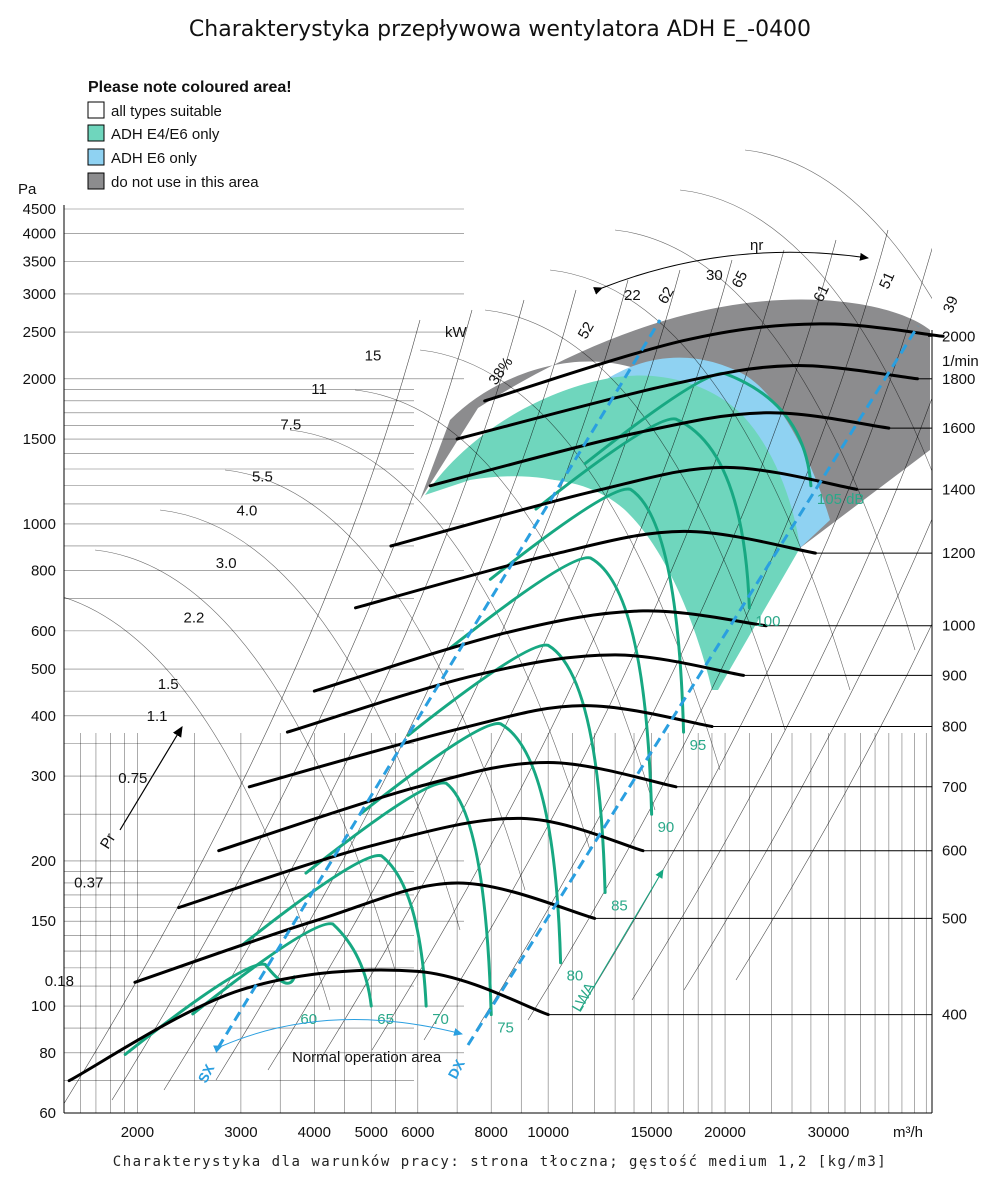  I want to click on speed-label: 900, so click(954, 675).